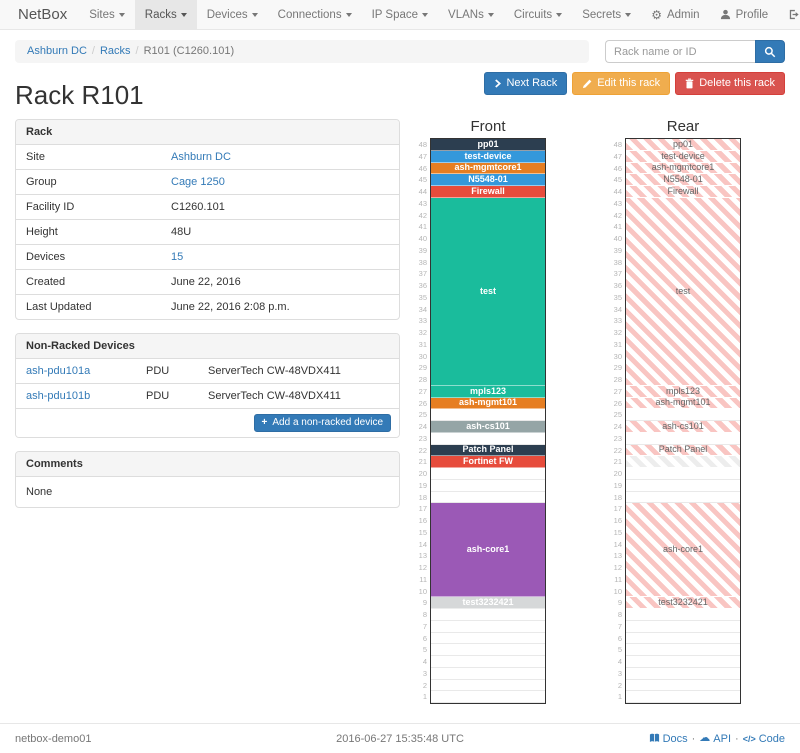 This screenshot has height=753, width=800. Describe the element at coordinates (526, 84) in the screenshot. I see `next-rack-button: Next Rack` at that location.